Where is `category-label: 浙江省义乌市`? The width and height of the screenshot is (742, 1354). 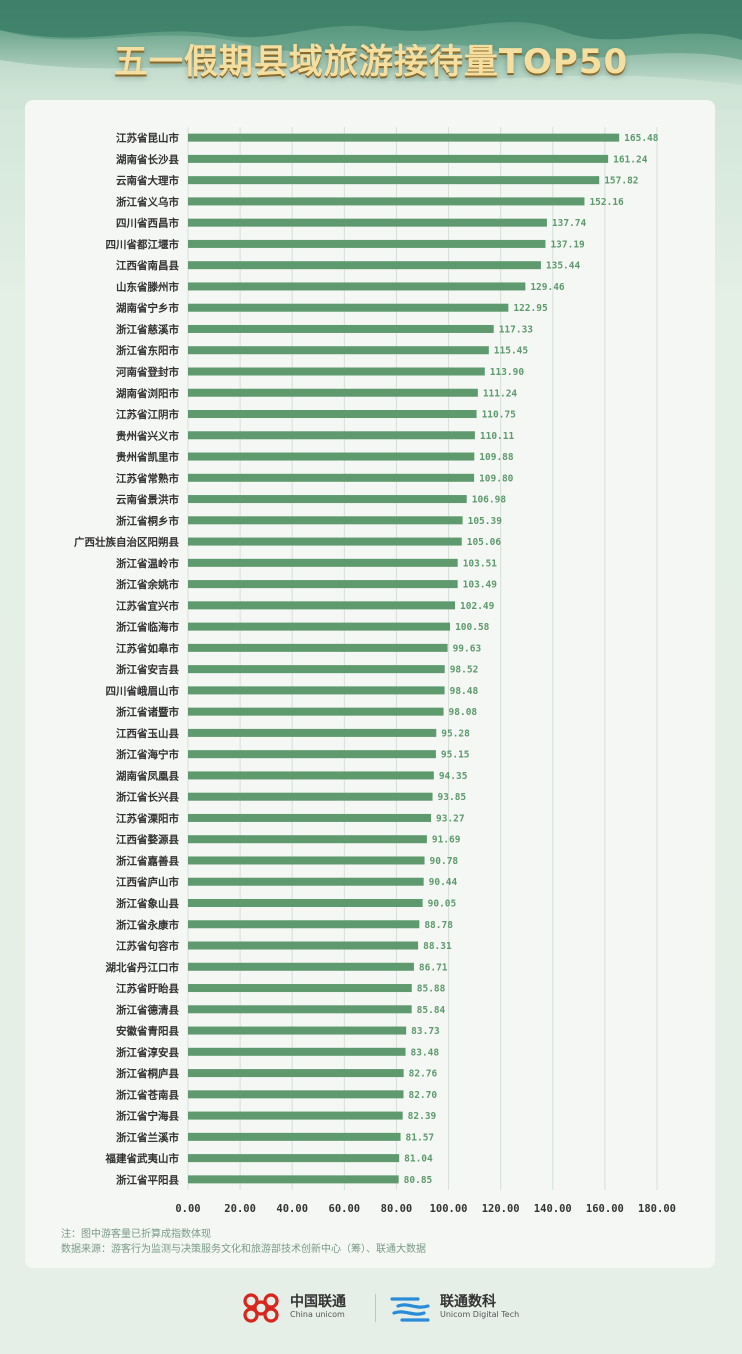 category-label: 浙江省义乌市 is located at coordinates (147, 201).